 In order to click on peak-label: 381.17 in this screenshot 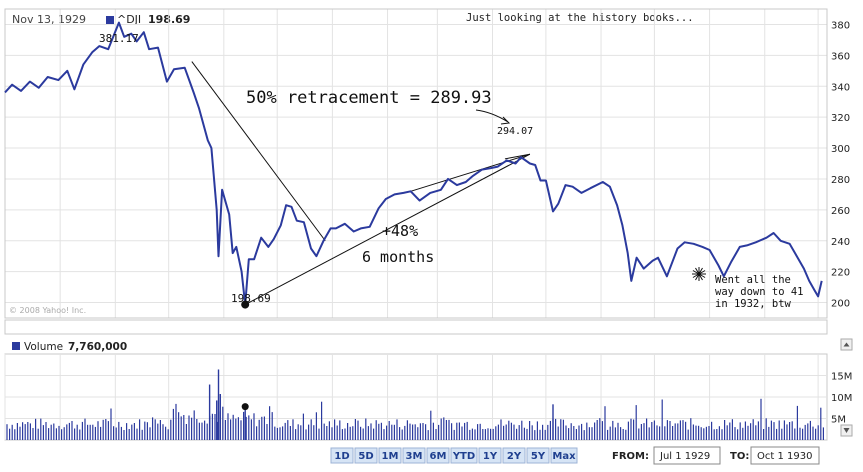, I will do `click(119, 38)`.